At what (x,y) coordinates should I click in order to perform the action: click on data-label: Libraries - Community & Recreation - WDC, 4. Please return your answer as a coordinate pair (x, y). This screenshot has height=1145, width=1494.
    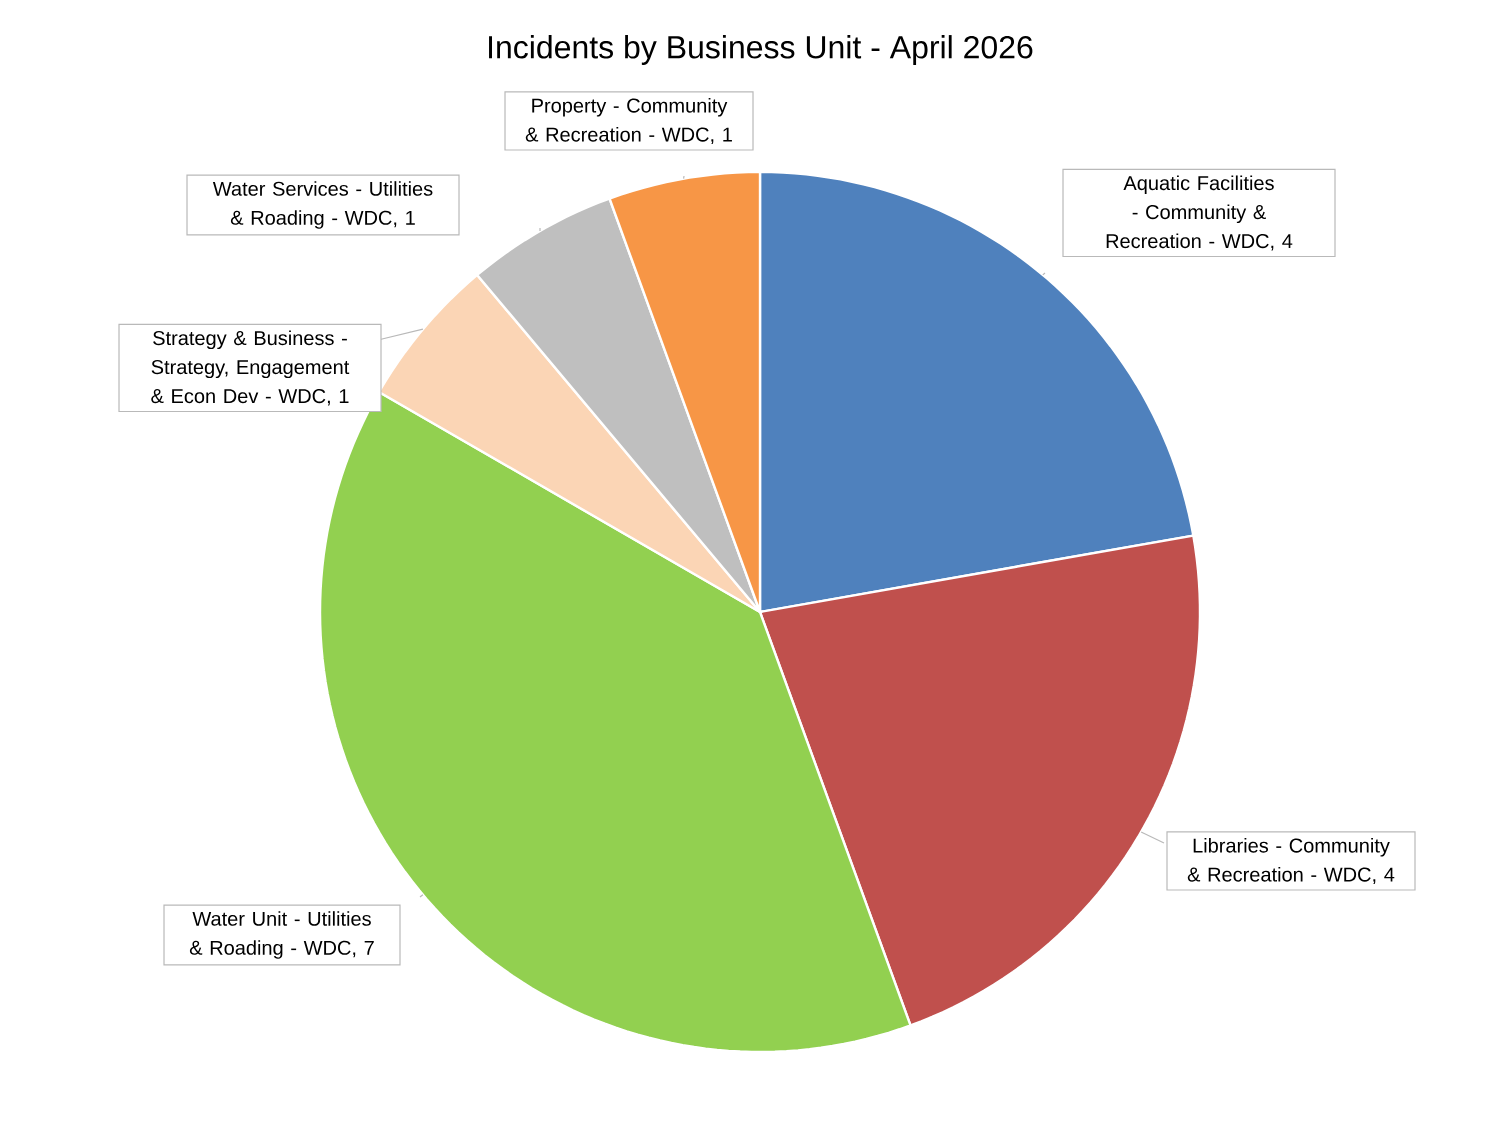
    Looking at the image, I should click on (1291, 861).